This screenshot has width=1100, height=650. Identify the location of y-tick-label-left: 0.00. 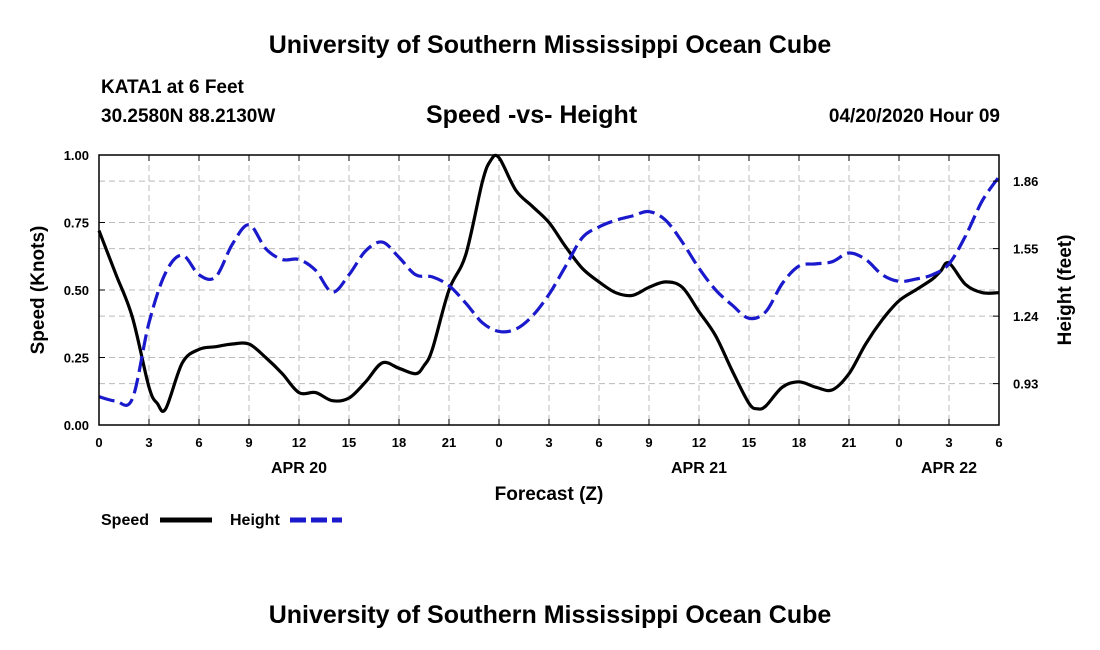
(76, 425).